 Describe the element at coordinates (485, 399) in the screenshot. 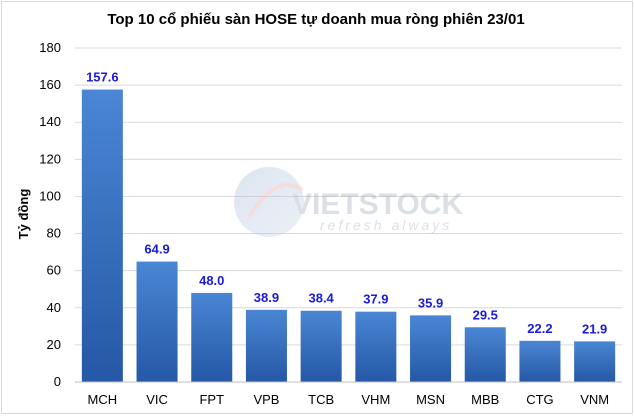

I see `x-tick-label: MBB` at that location.